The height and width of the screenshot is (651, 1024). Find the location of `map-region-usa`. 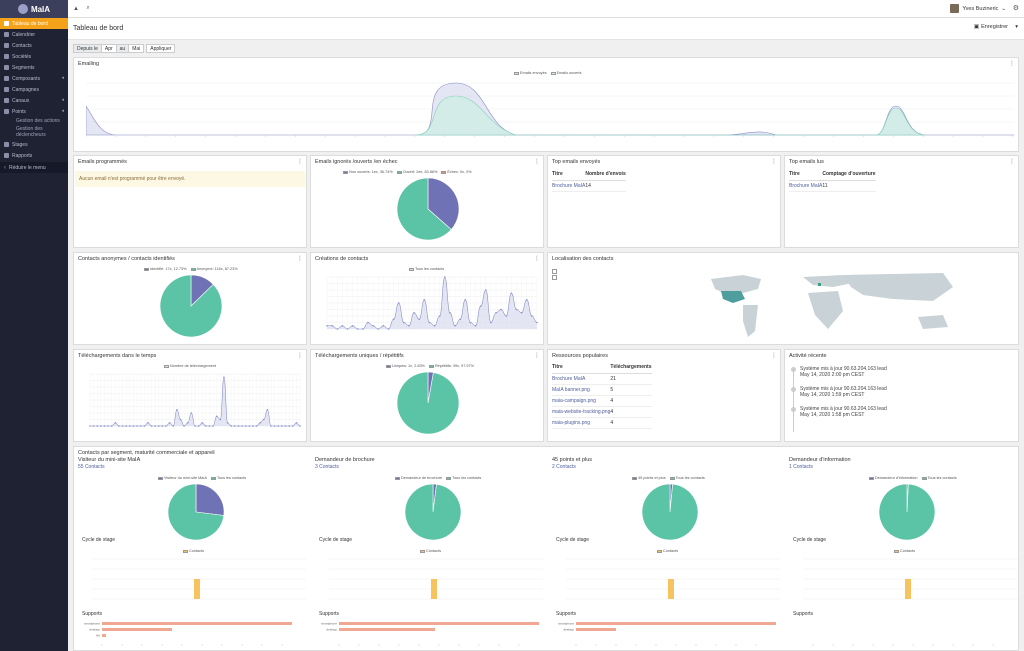

map-region-usa is located at coordinates (733, 297).